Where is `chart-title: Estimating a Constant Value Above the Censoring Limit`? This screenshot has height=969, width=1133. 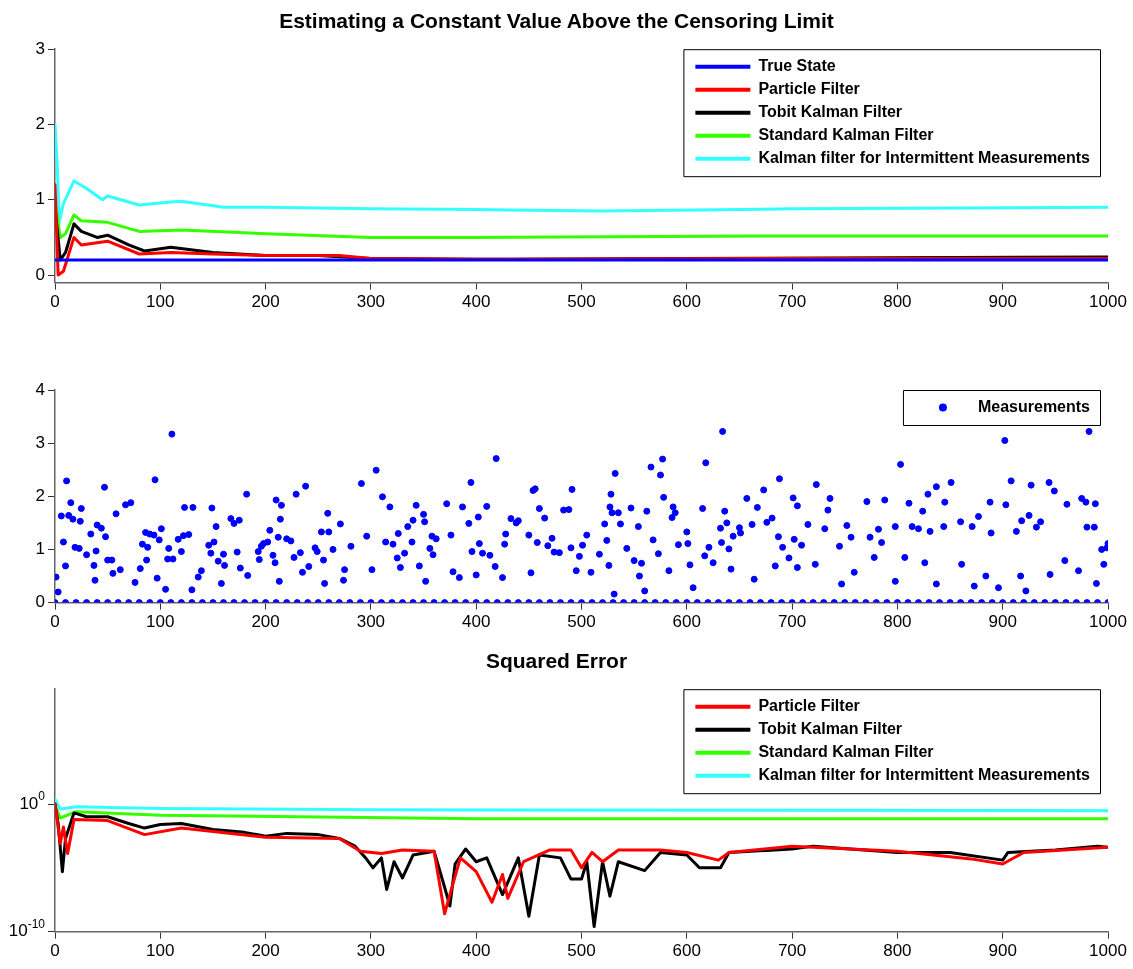
chart-title: Estimating a Constant Value Above the Censoring Limit is located at coordinates (556, 21).